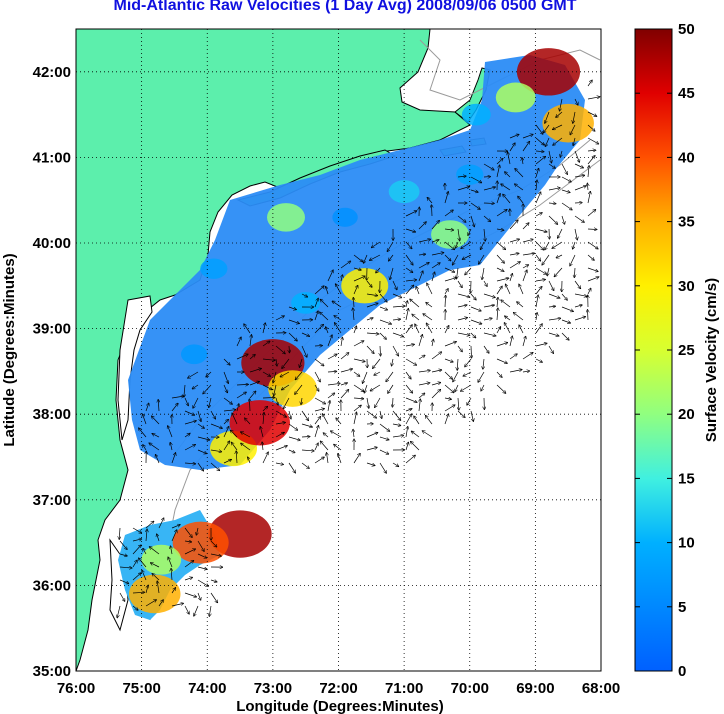 The height and width of the screenshot is (714, 724). I want to click on colorbar-tick-label: 45, so click(686, 93).